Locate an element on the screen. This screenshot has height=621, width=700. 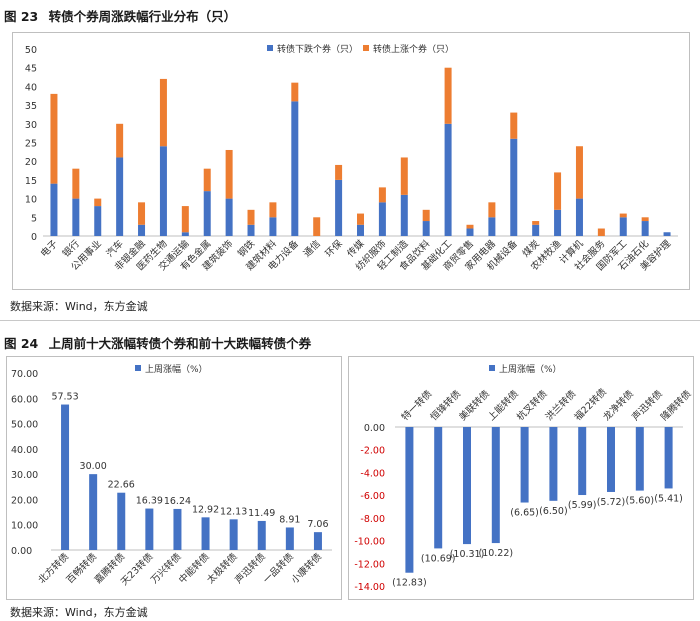
data-label: 16.24 is located at coordinates (177, 501).